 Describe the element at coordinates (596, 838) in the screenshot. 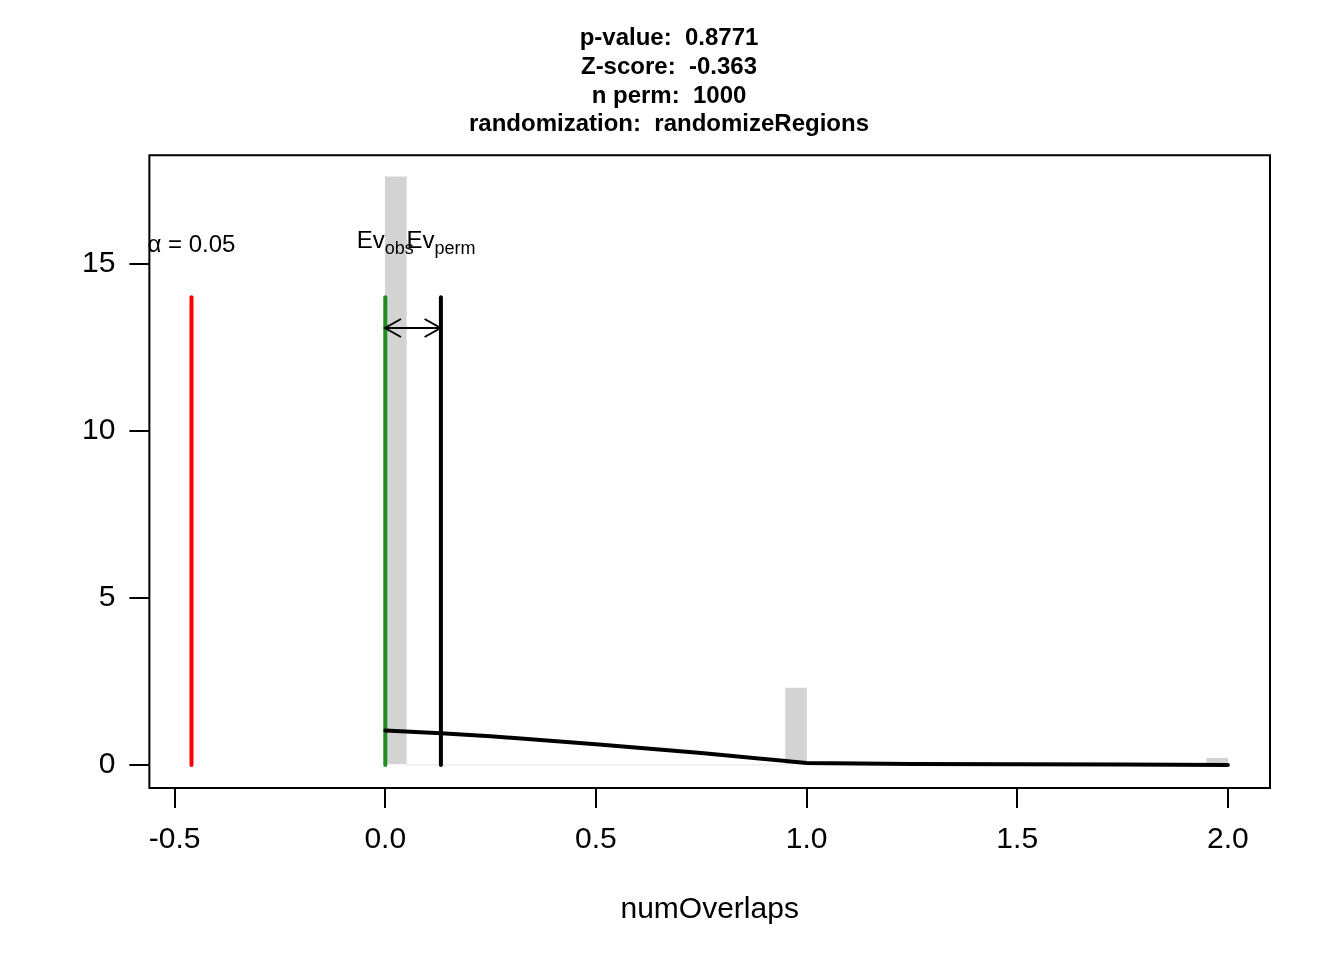

I see `x-tick-label: 0.5` at that location.